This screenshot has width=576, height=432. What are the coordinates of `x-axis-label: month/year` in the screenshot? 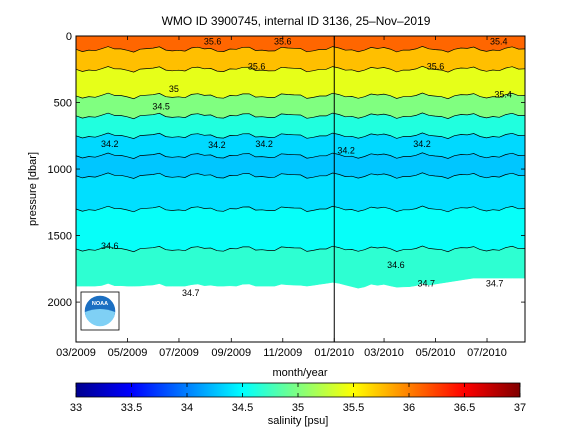 It's located at (299, 373).